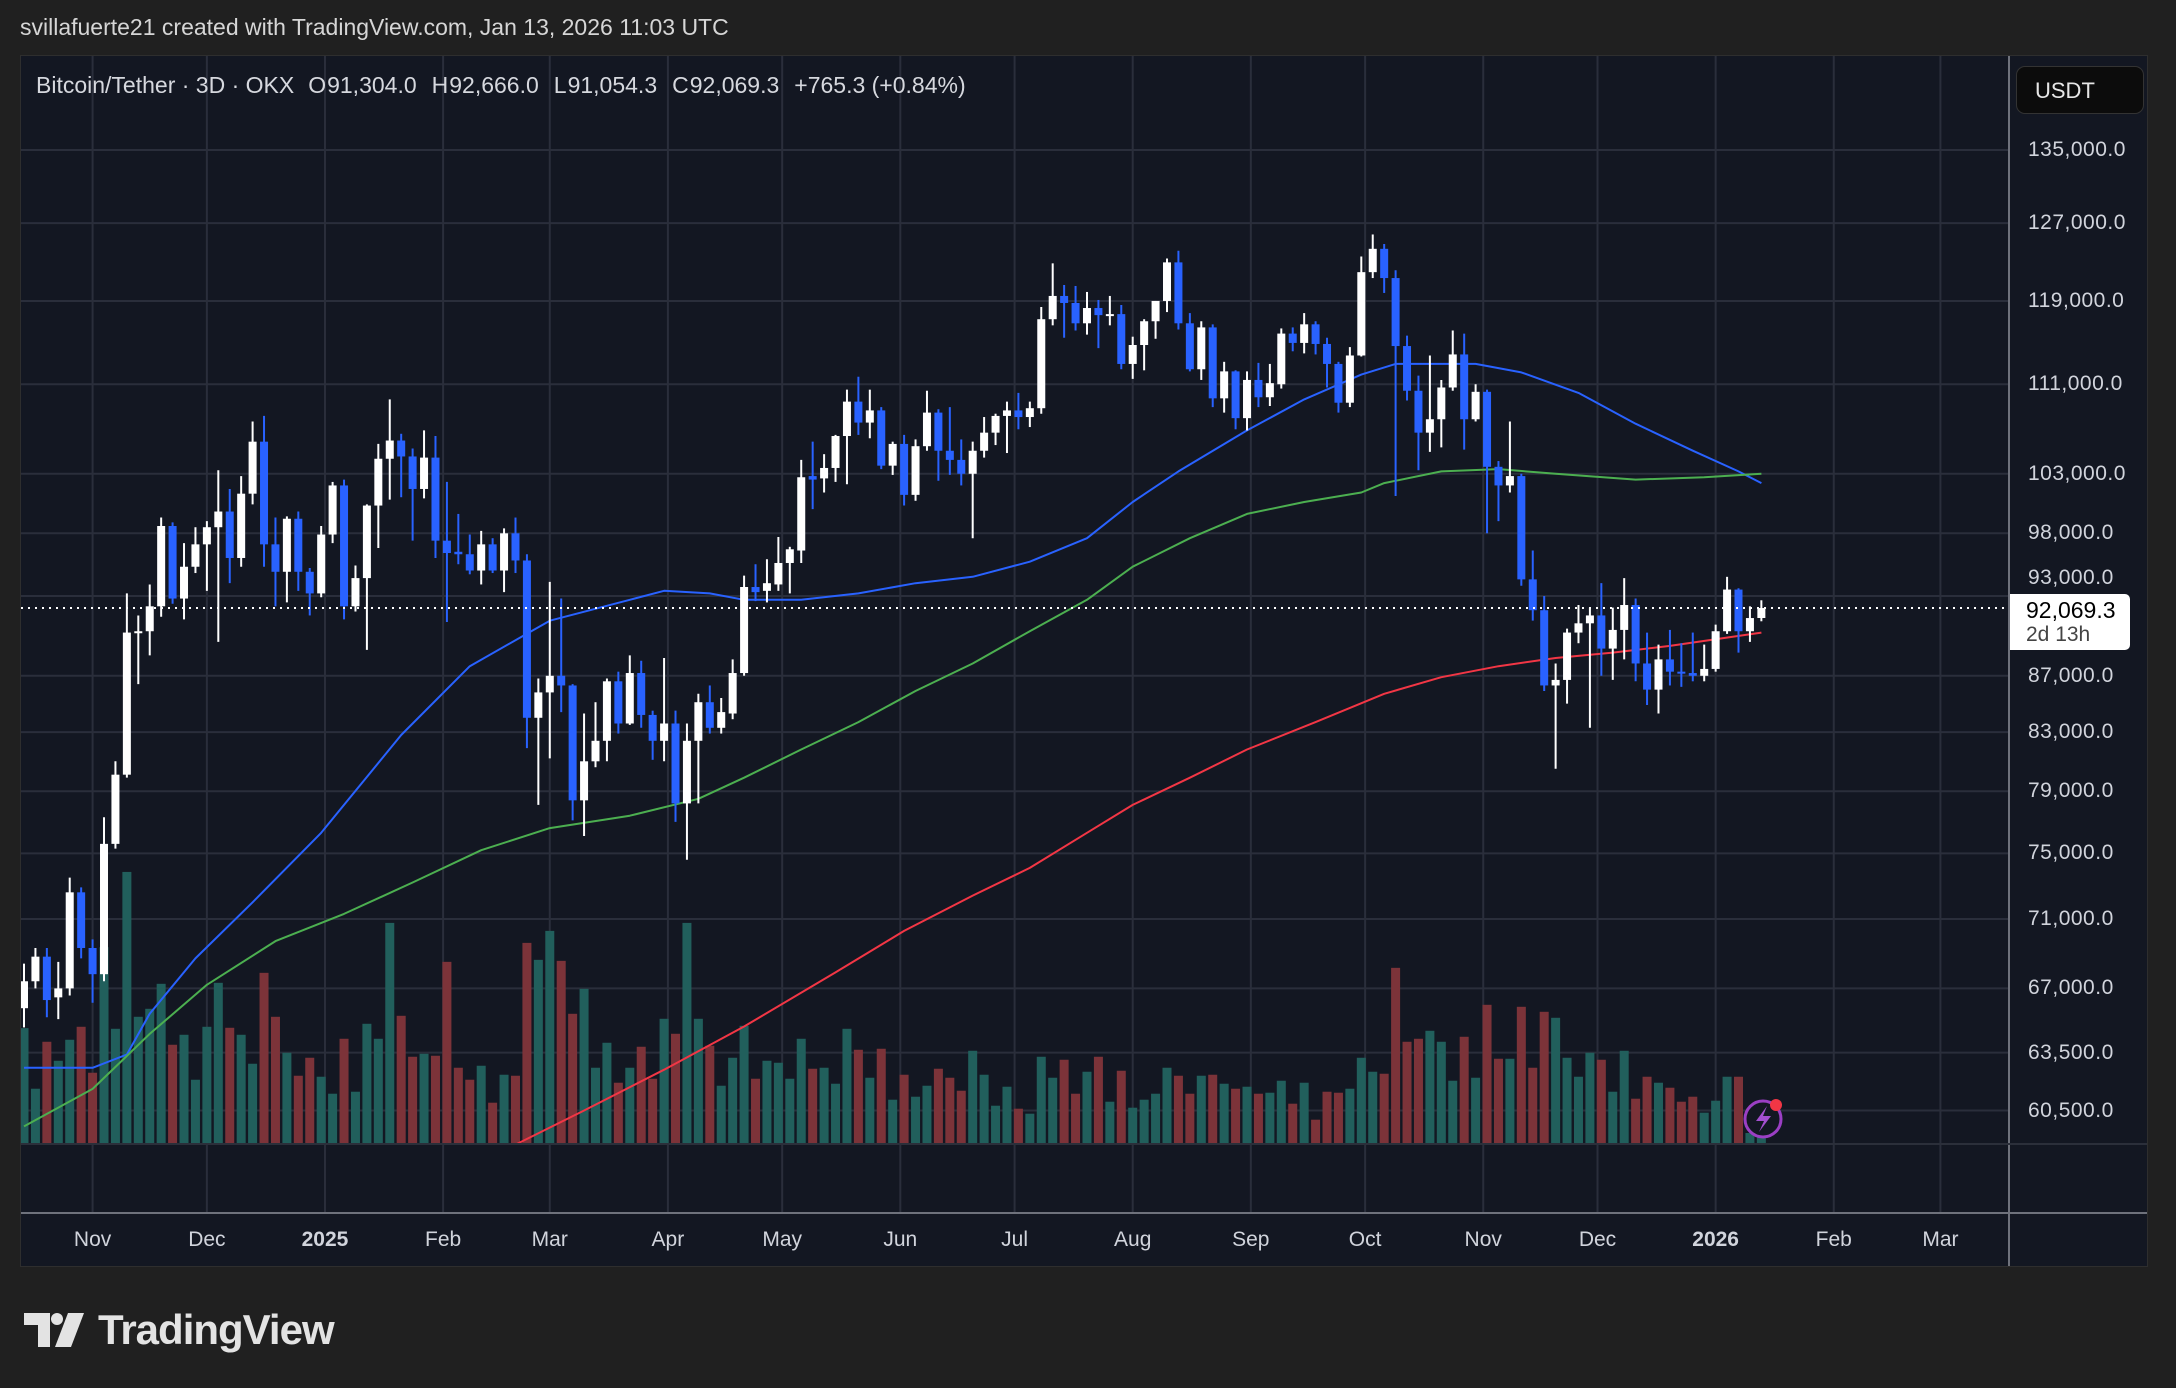 This screenshot has width=2176, height=1388. Describe the element at coordinates (1833, 1239) in the screenshot. I see `time-tick-label: Feb` at that location.